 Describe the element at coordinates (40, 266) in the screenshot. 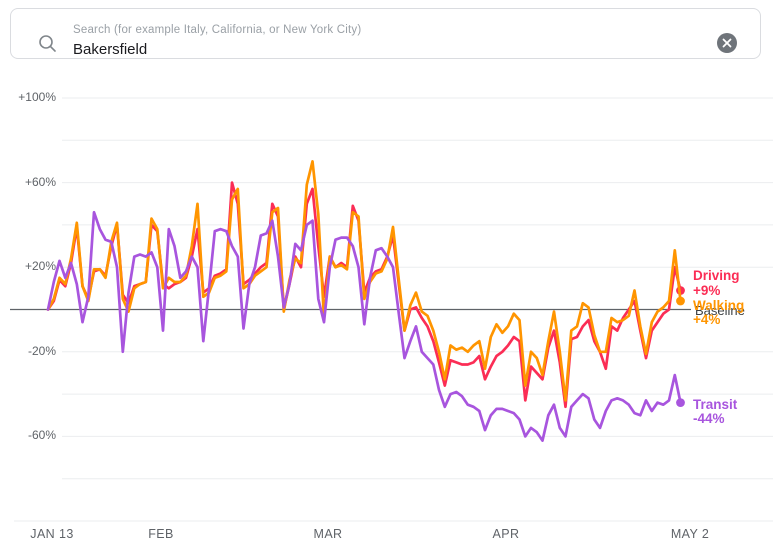

I see `y-tick-label: +20%` at that location.